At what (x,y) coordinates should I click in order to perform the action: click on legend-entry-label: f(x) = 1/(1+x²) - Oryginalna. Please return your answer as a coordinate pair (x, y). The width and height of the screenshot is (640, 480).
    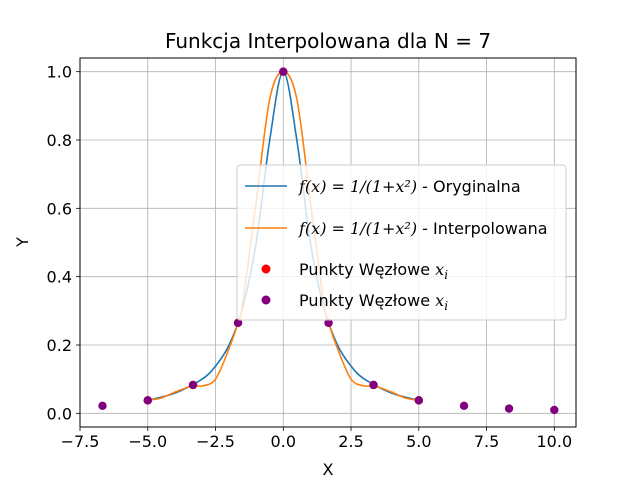
    Looking at the image, I should click on (409, 186).